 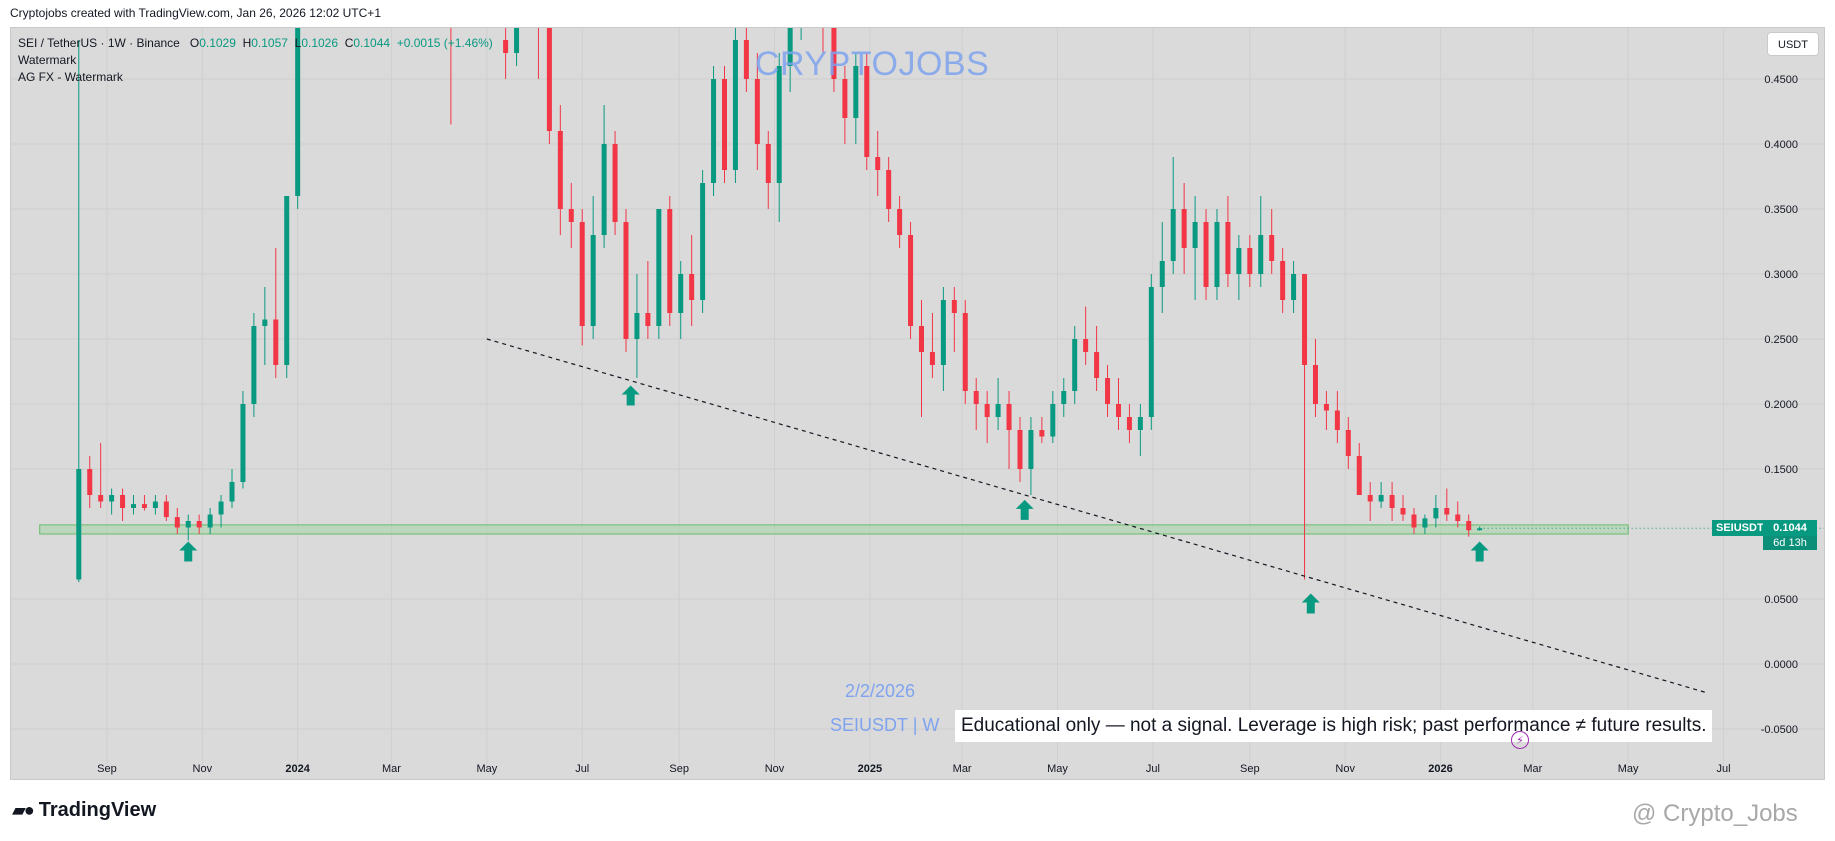 I want to click on legend-indicator-watermark: Watermark, so click(x=47, y=60).